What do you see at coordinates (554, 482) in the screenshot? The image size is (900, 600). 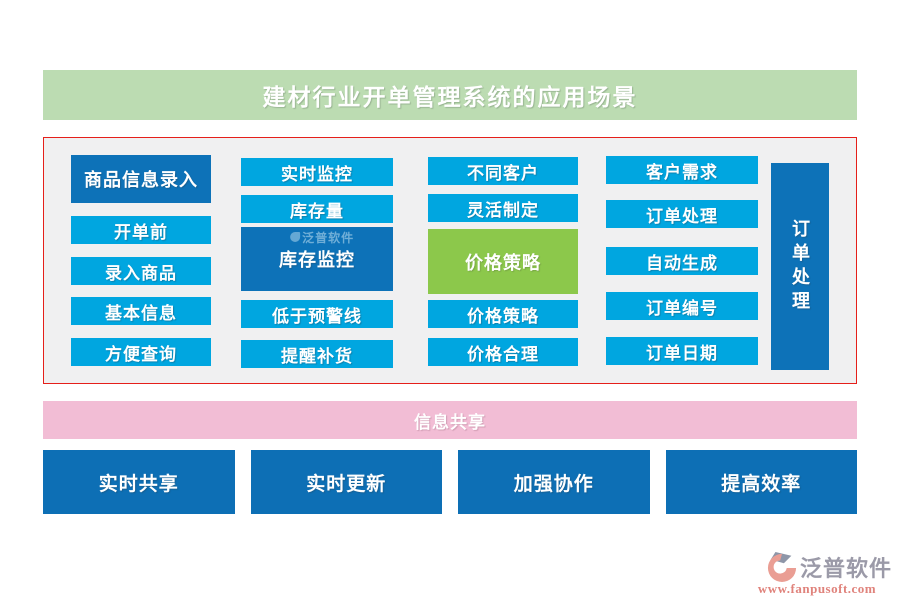 I see `footer-box-enhanced-collaboration: 加强协作` at bounding box center [554, 482].